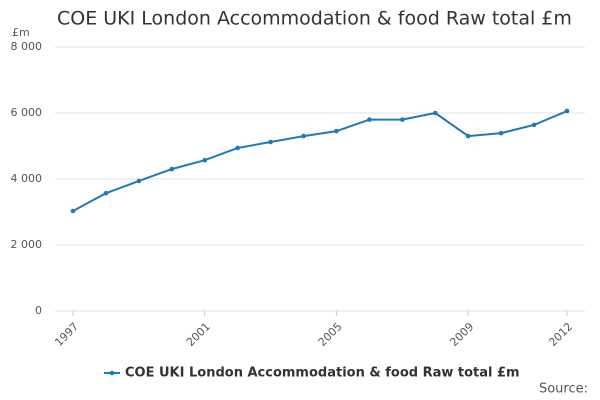 The height and width of the screenshot is (400, 600). I want to click on x-tick-label: 2001, so click(198, 334).